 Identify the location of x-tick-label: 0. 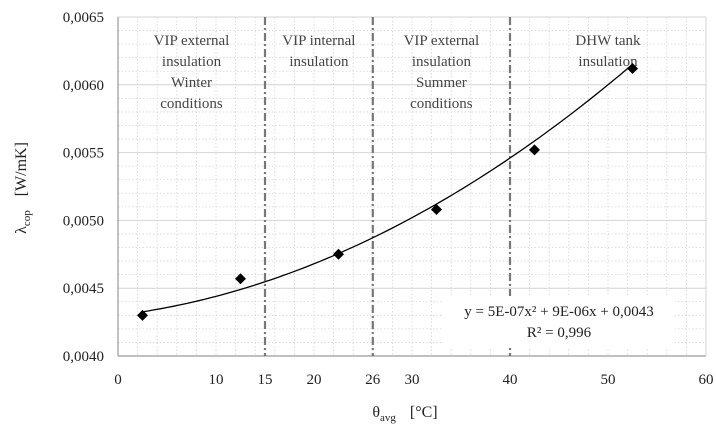
(118, 380).